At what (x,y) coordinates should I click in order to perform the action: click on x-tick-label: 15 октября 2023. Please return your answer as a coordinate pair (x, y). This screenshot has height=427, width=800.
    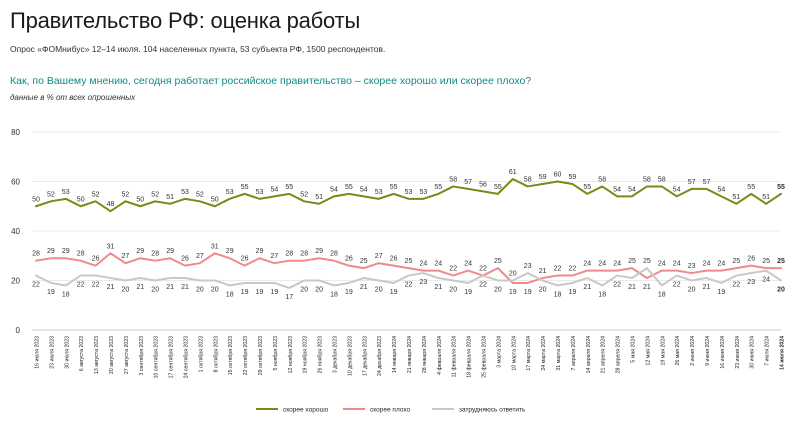
    Looking at the image, I should click on (231, 355).